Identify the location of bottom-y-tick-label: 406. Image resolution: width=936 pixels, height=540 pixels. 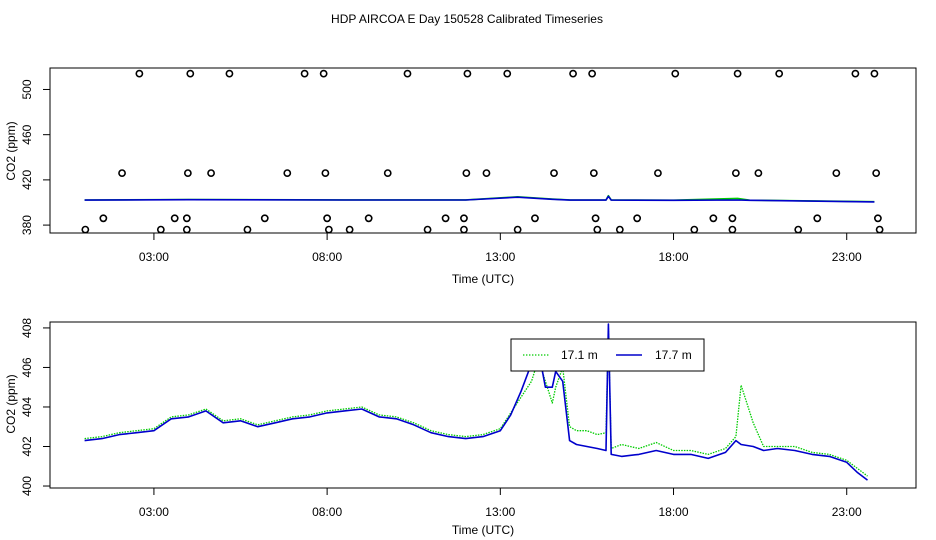
(27, 367).